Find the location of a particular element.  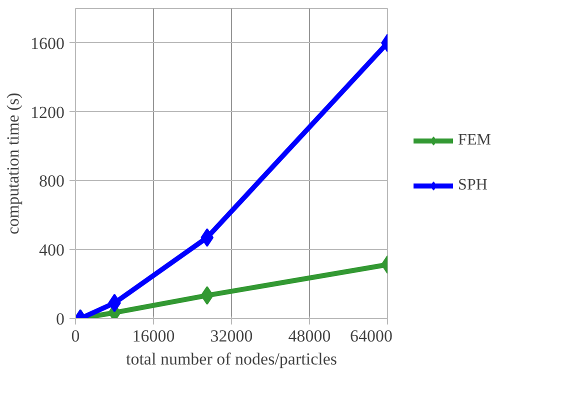

x-tick-label: 48000 is located at coordinates (309, 336).